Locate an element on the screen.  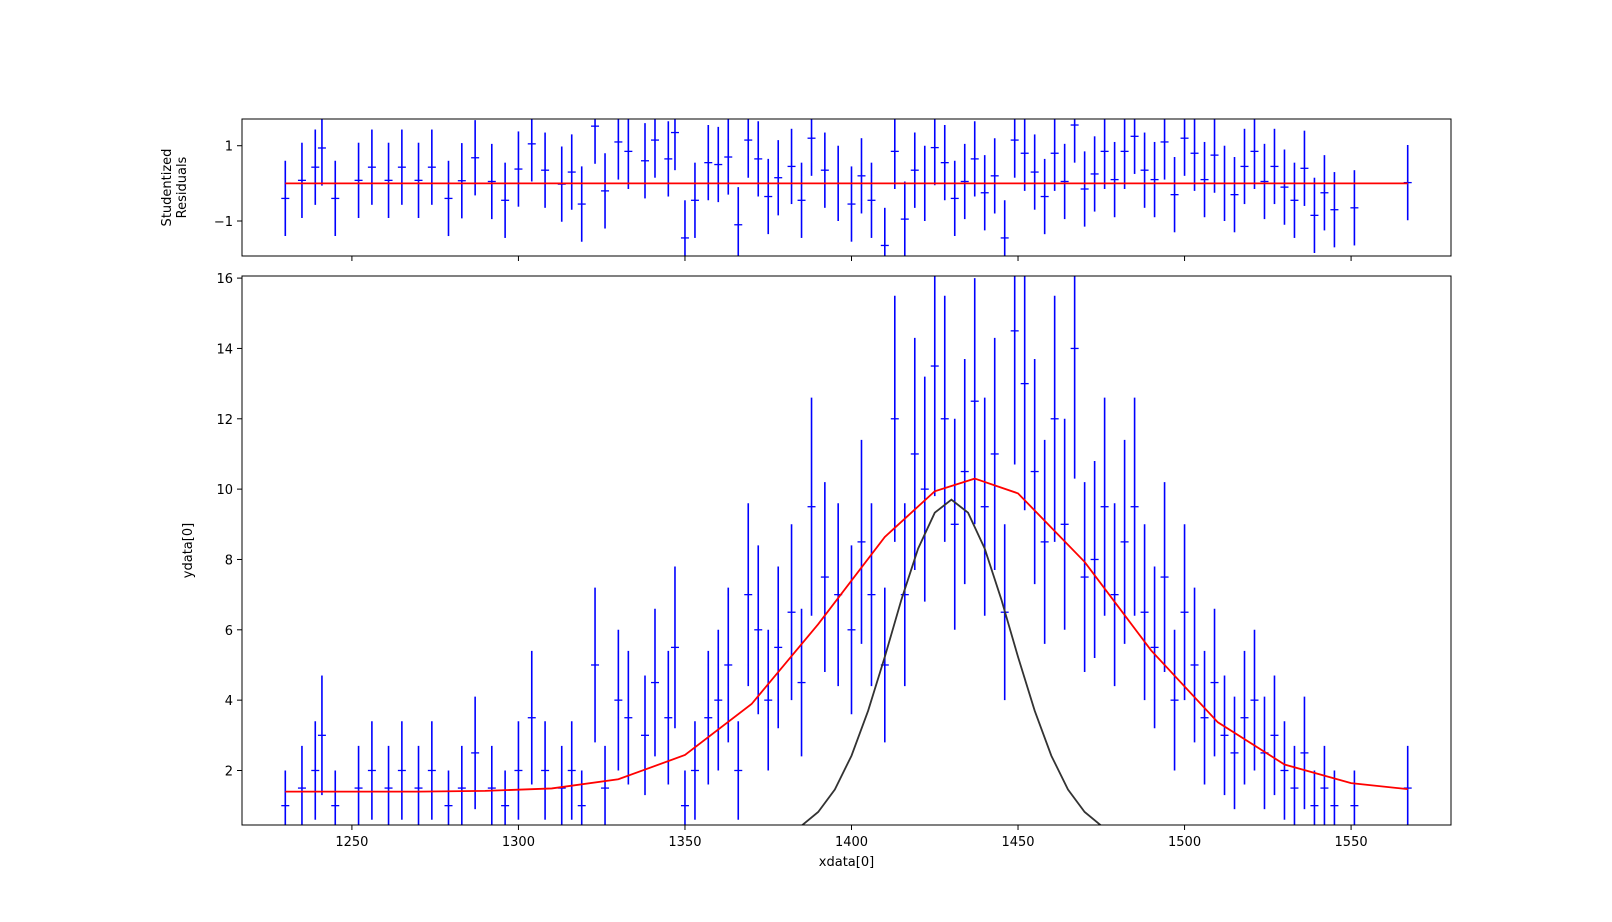
x-tick-label: 1400 is located at coordinates (851, 842).